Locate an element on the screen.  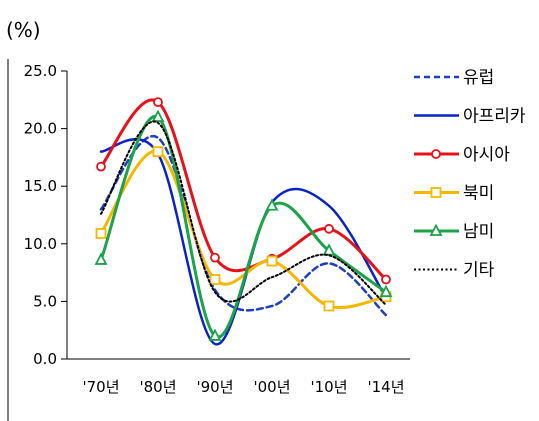
legend-label: 북미 is located at coordinates (478, 194).